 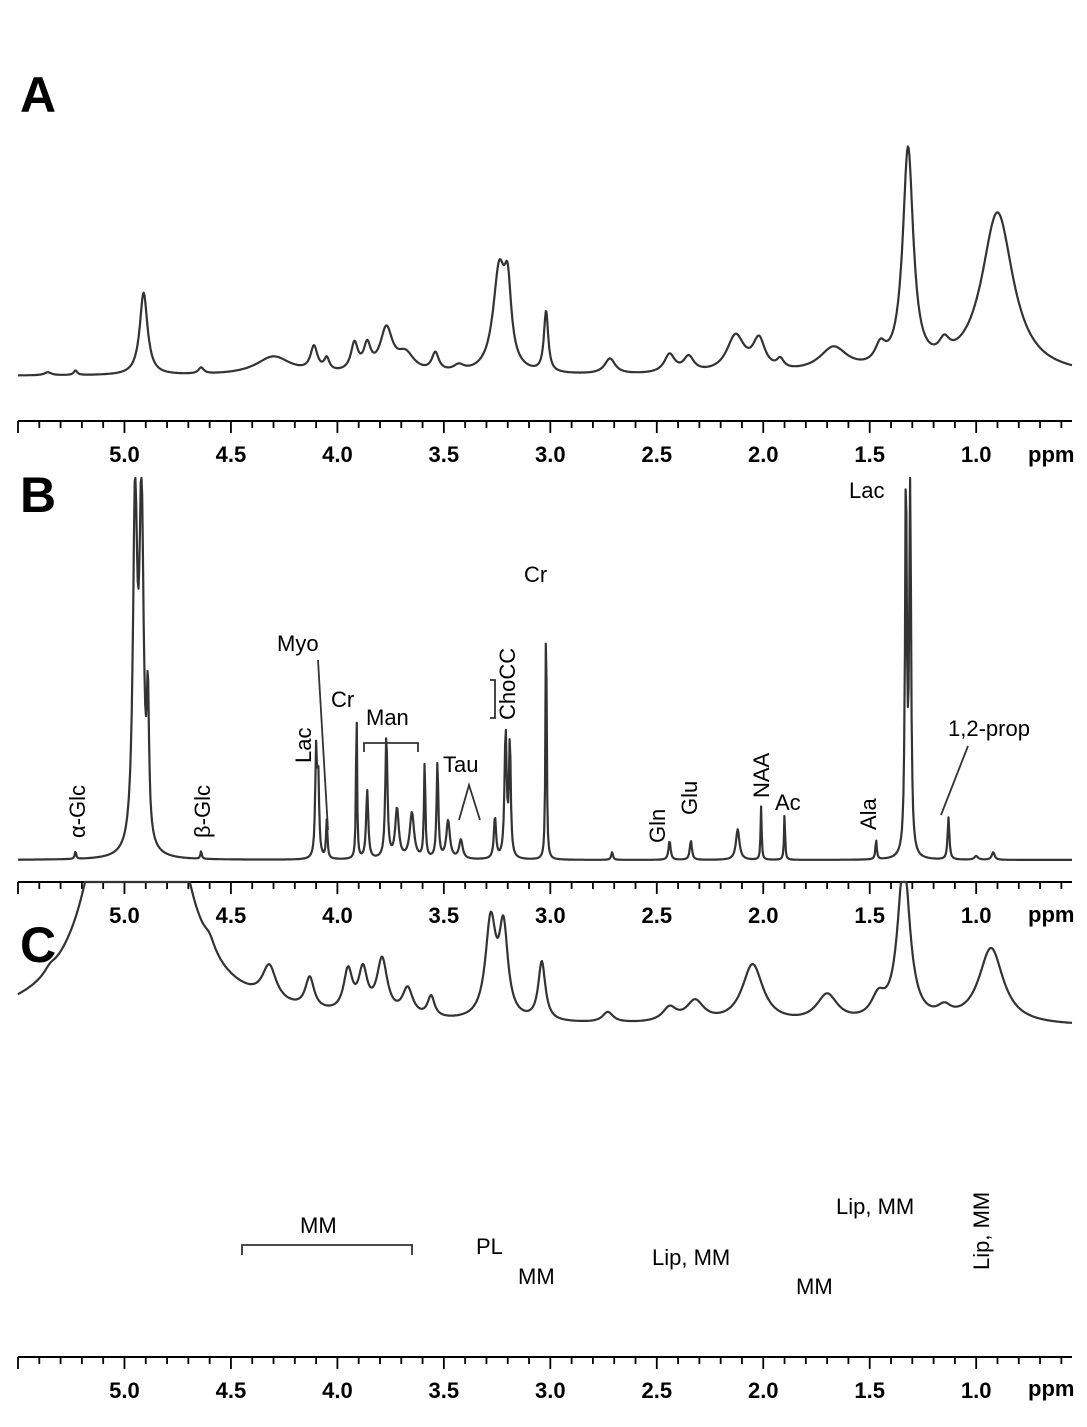 I want to click on annotation-mm-c1-bracket, so click(x=327, y=1249).